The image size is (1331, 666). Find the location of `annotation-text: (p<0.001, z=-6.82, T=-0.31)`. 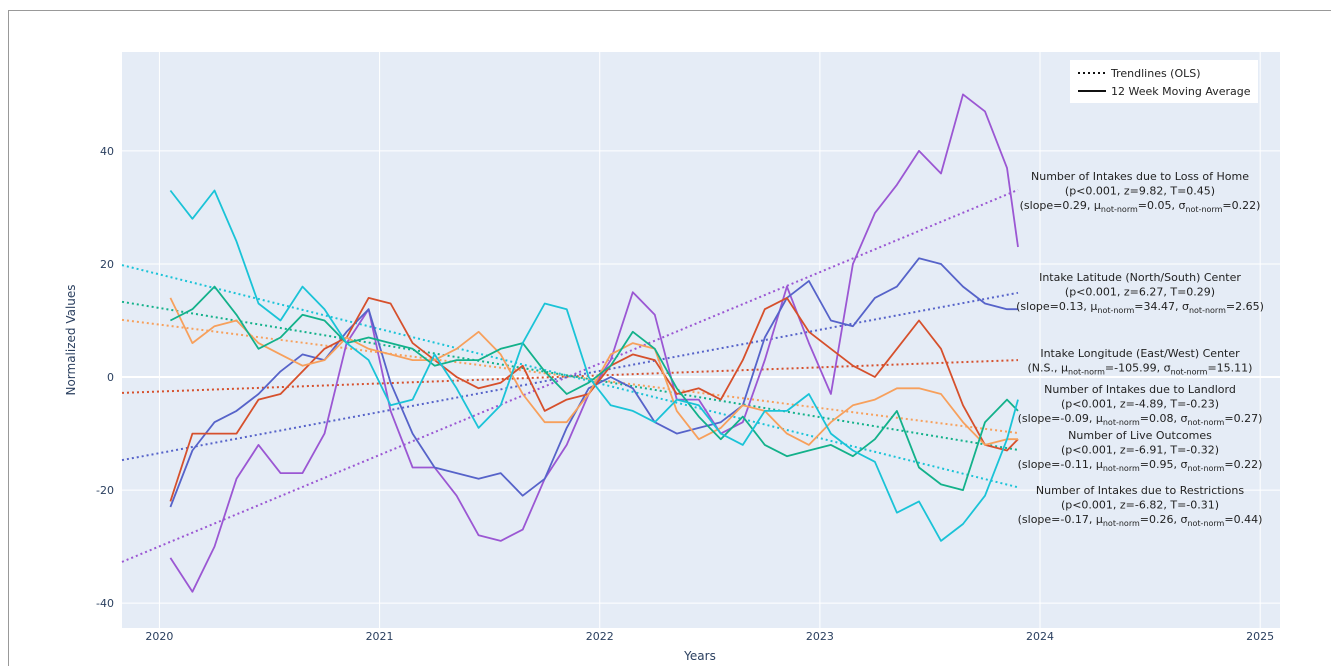

annotation-text: (p<0.001, z=-6.82, T=-0.31) is located at coordinates (1140, 505).